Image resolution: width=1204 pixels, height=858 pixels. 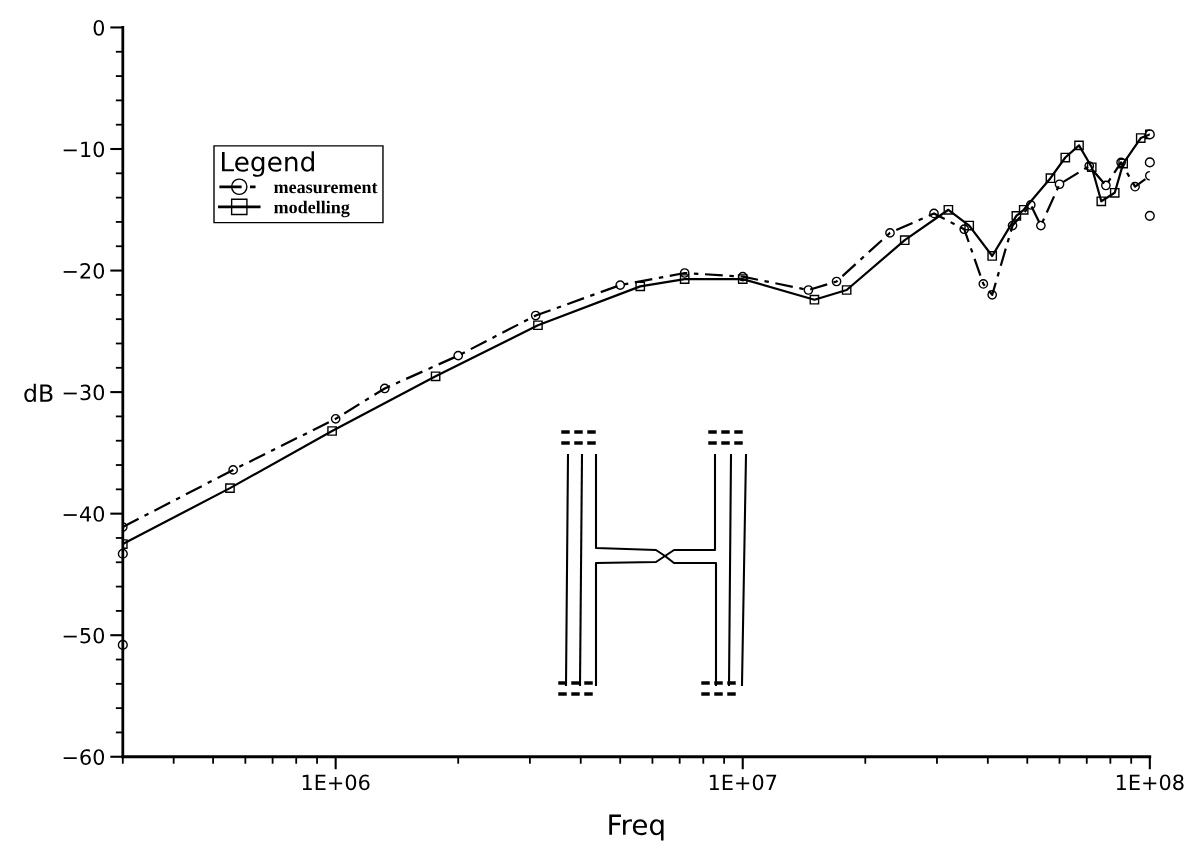 What do you see at coordinates (268, 164) in the screenshot?
I see `legend-title: Legend` at bounding box center [268, 164].